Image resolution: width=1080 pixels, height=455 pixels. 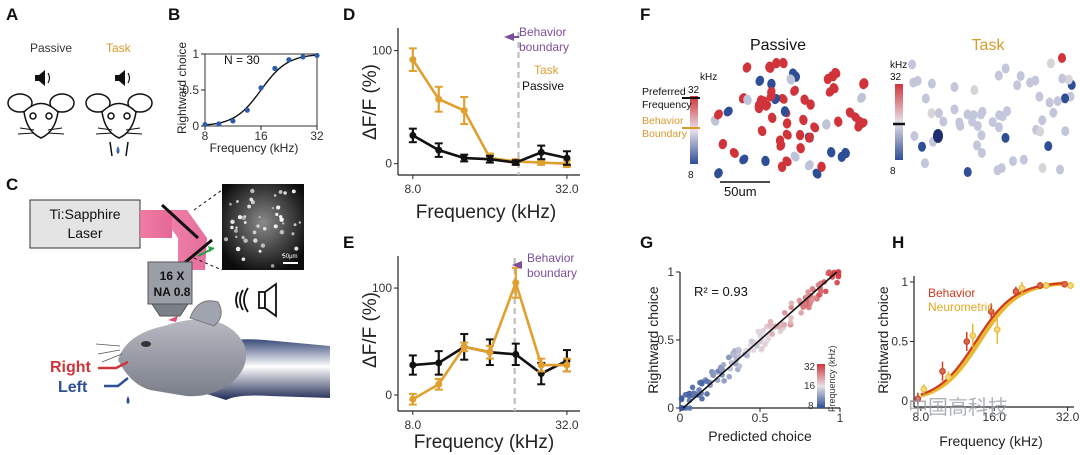 What do you see at coordinates (80, 99) in the screenshot?
I see `panel-a: Passive Task` at bounding box center [80, 99].